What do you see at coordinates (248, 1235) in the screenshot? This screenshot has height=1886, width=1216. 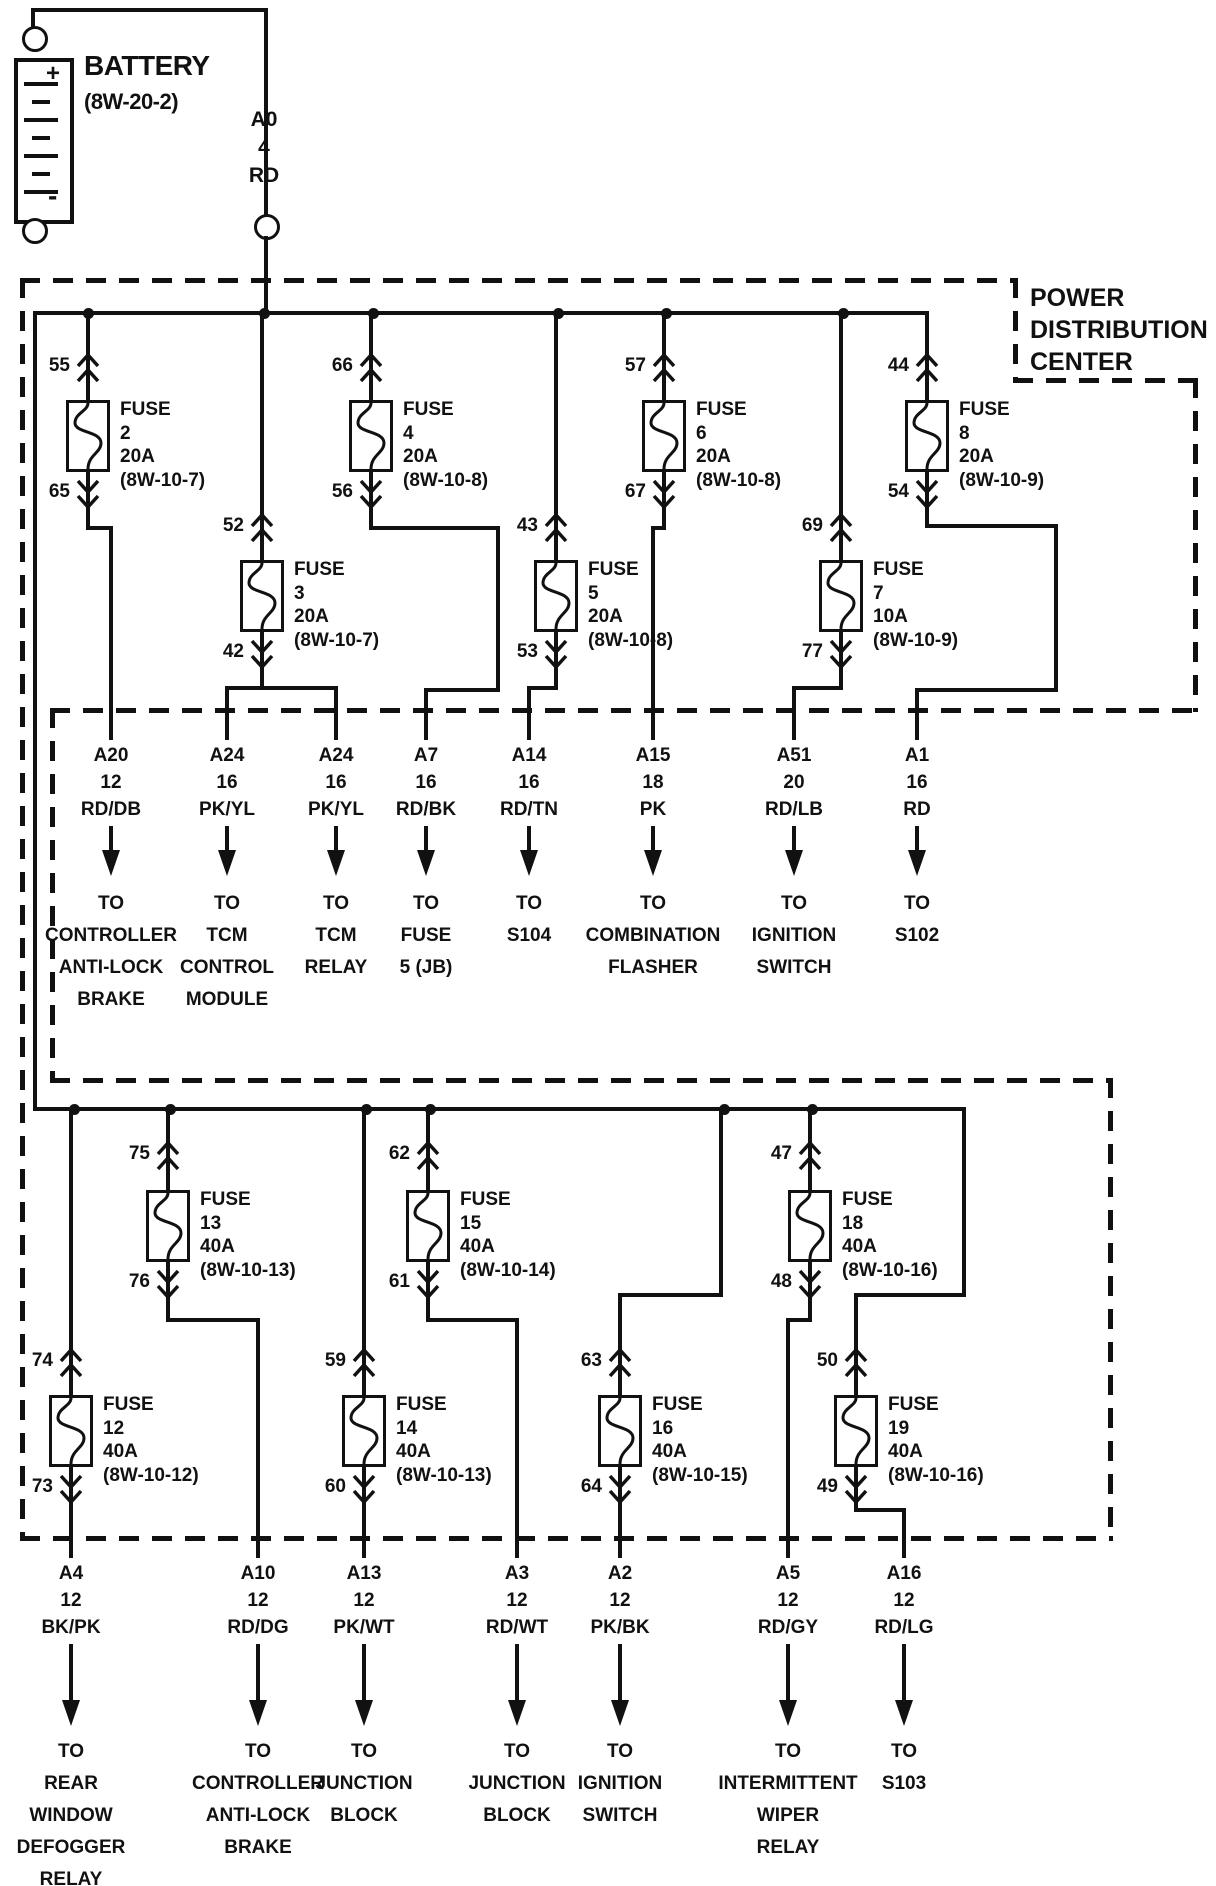 I see `fuse-label: FUSE 13 40A (8W-10-13)` at bounding box center [248, 1235].